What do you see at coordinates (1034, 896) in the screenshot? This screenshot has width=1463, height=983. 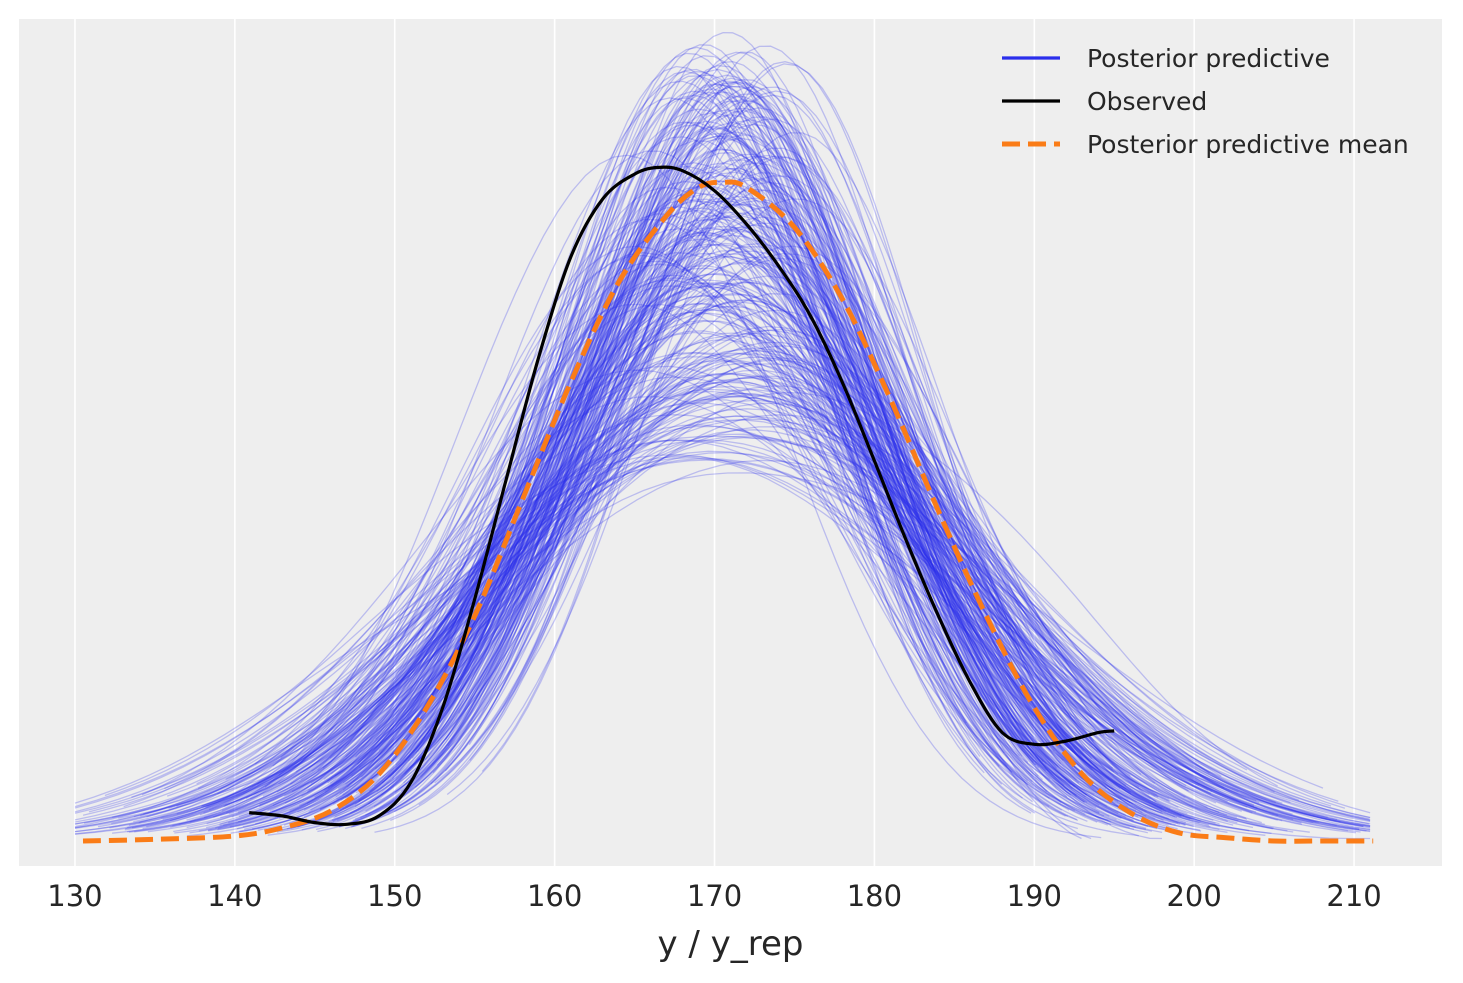 I see `x-tick-label: 190` at bounding box center [1034, 896].